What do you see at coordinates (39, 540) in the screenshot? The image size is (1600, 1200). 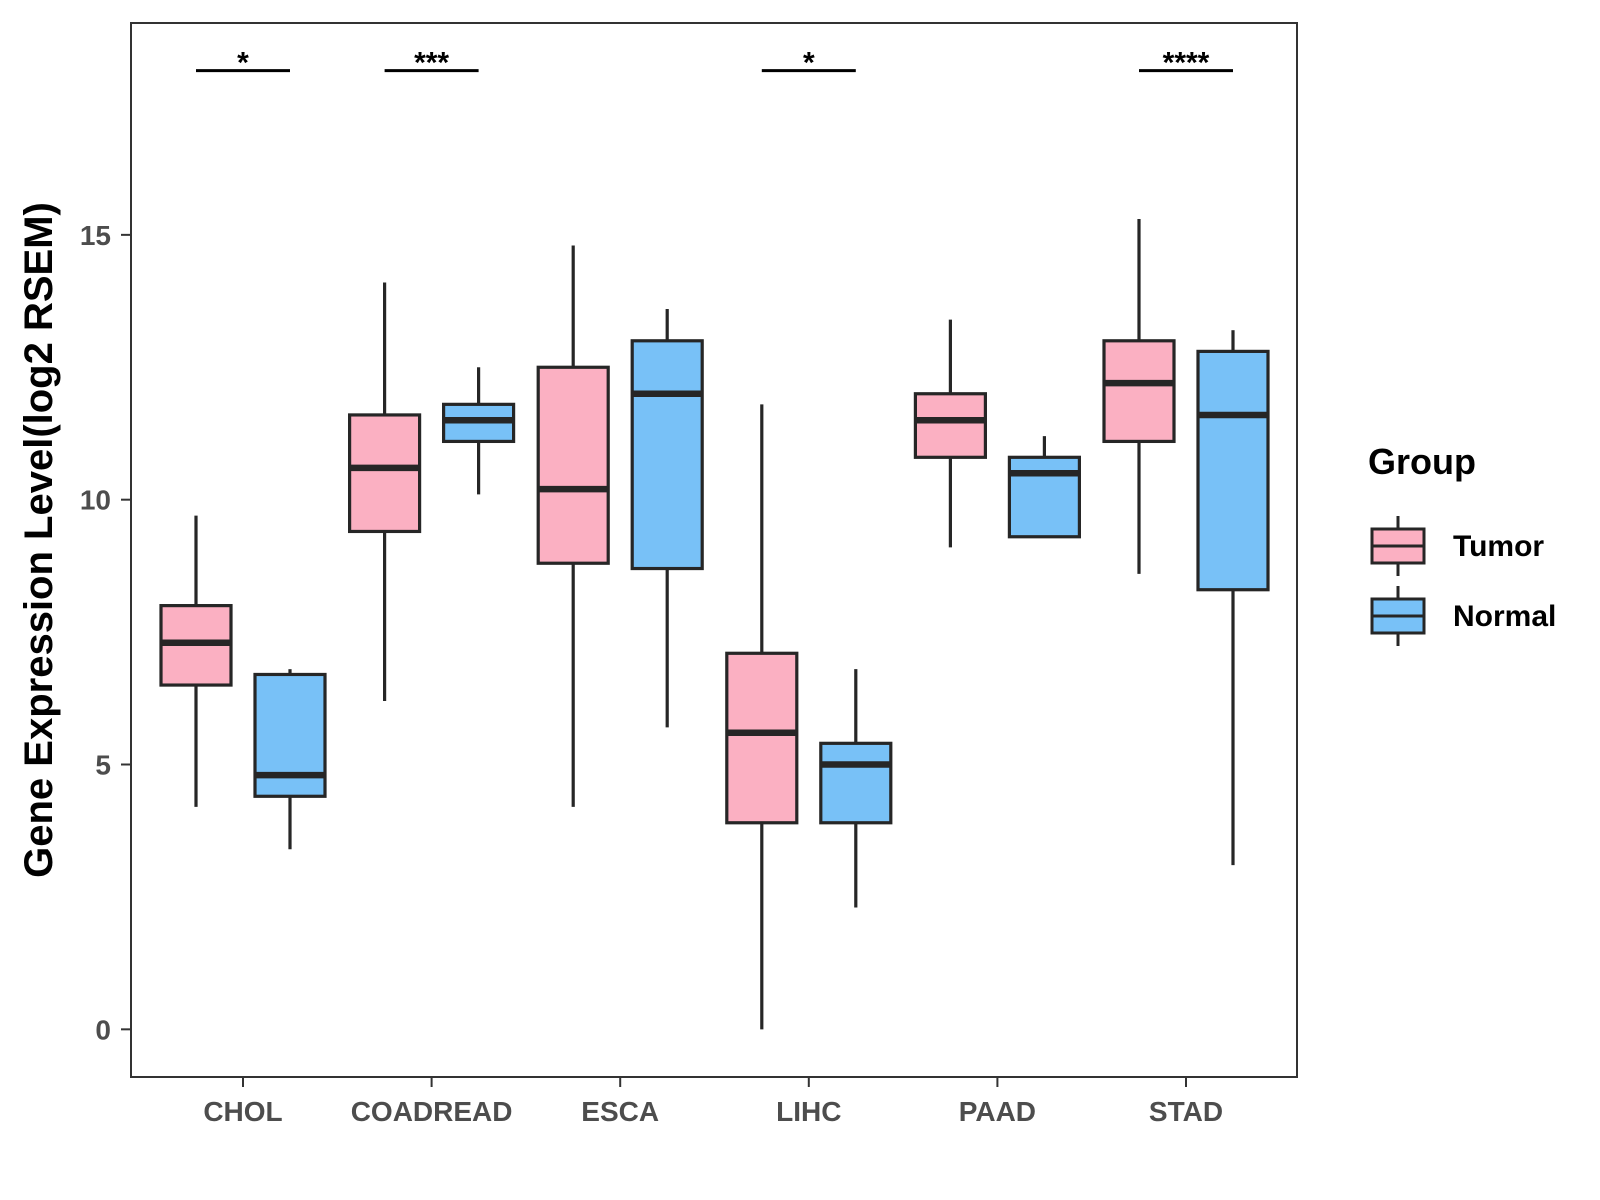 I see `y-axis-title: Gene Expression Level(log2 RSEM)` at bounding box center [39, 540].